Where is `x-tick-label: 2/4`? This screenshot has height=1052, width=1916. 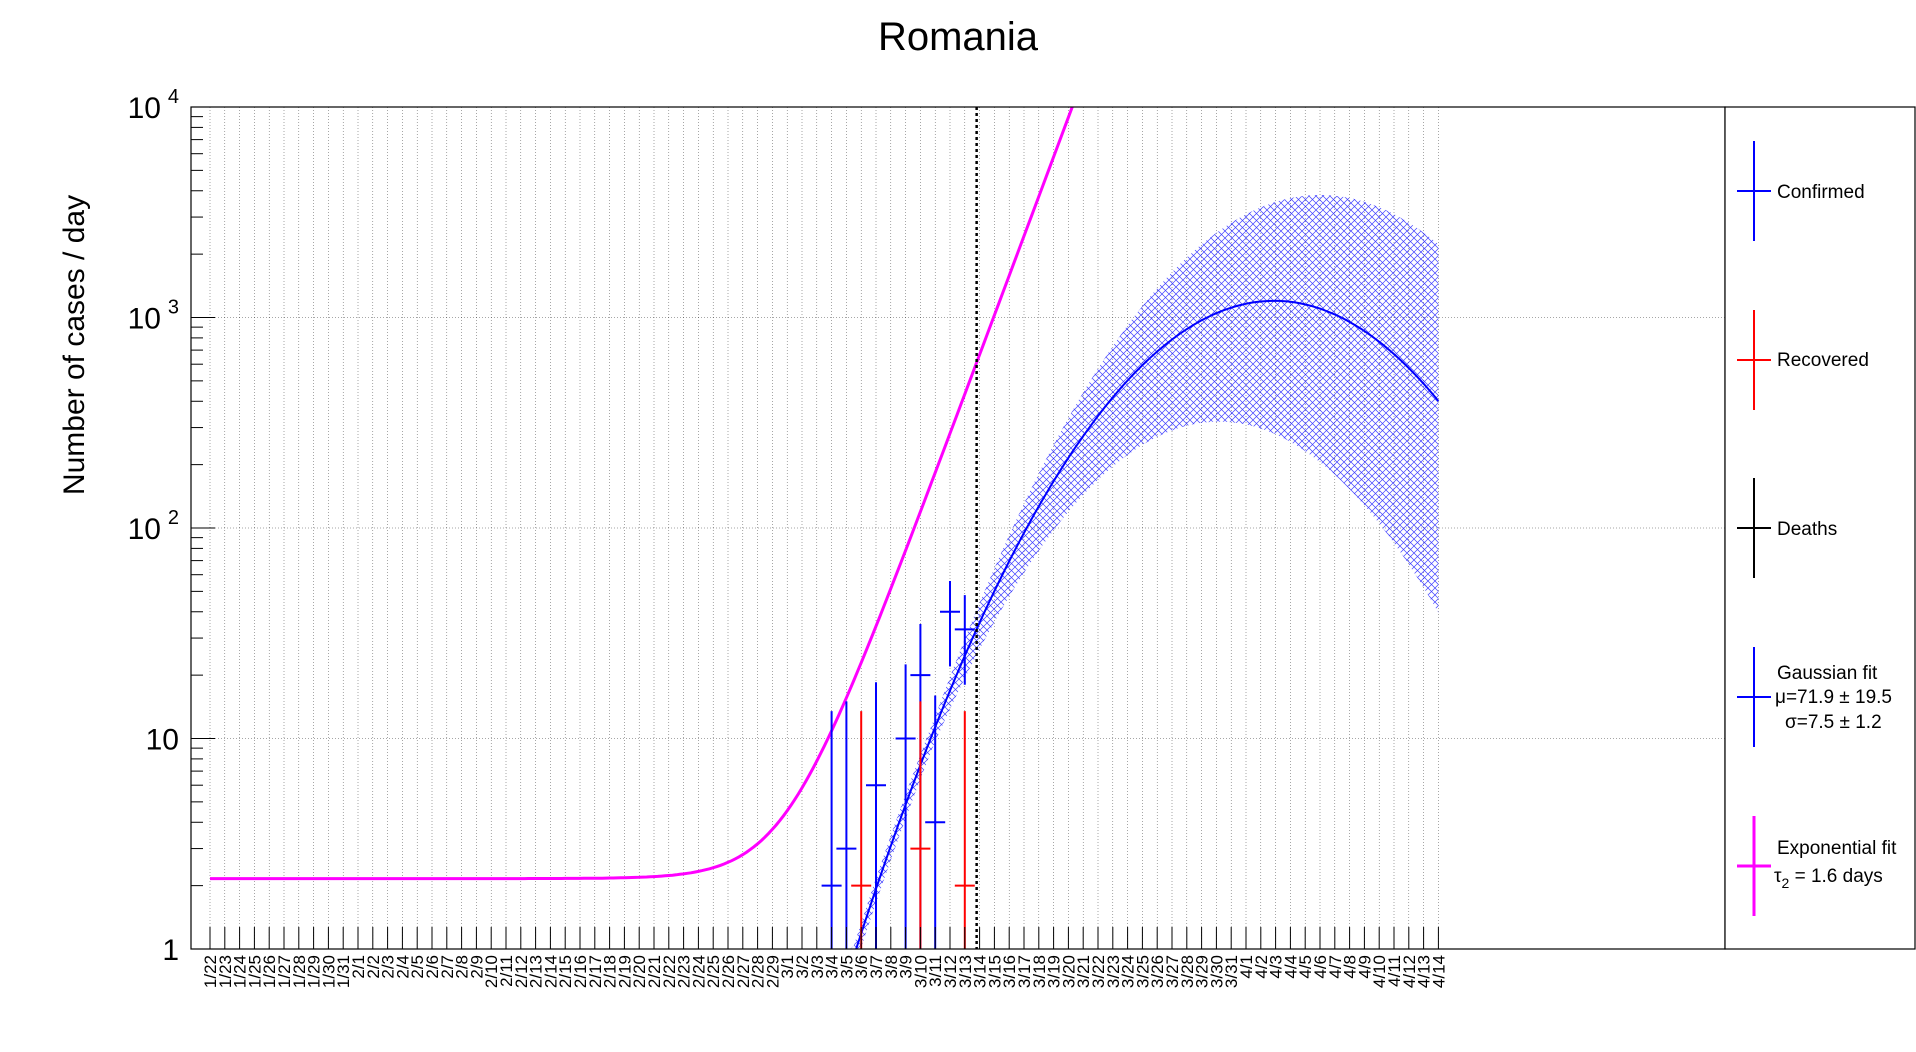 x-tick-label: 2/4 is located at coordinates (402, 967).